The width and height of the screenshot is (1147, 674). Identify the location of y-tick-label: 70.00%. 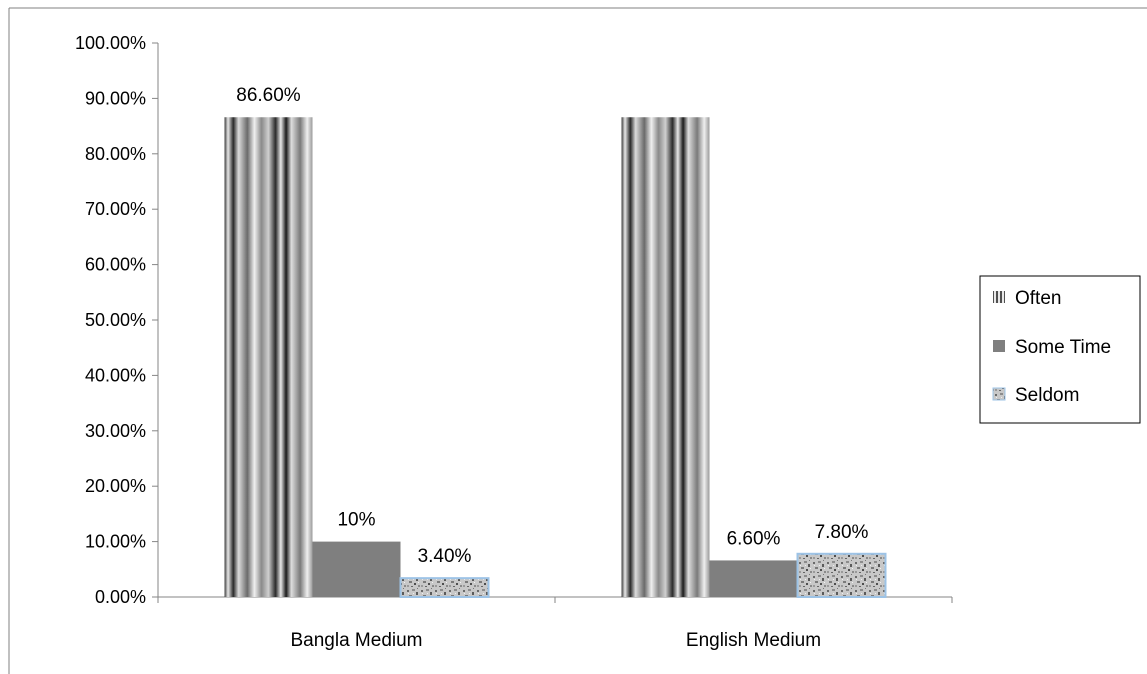
(115, 209).